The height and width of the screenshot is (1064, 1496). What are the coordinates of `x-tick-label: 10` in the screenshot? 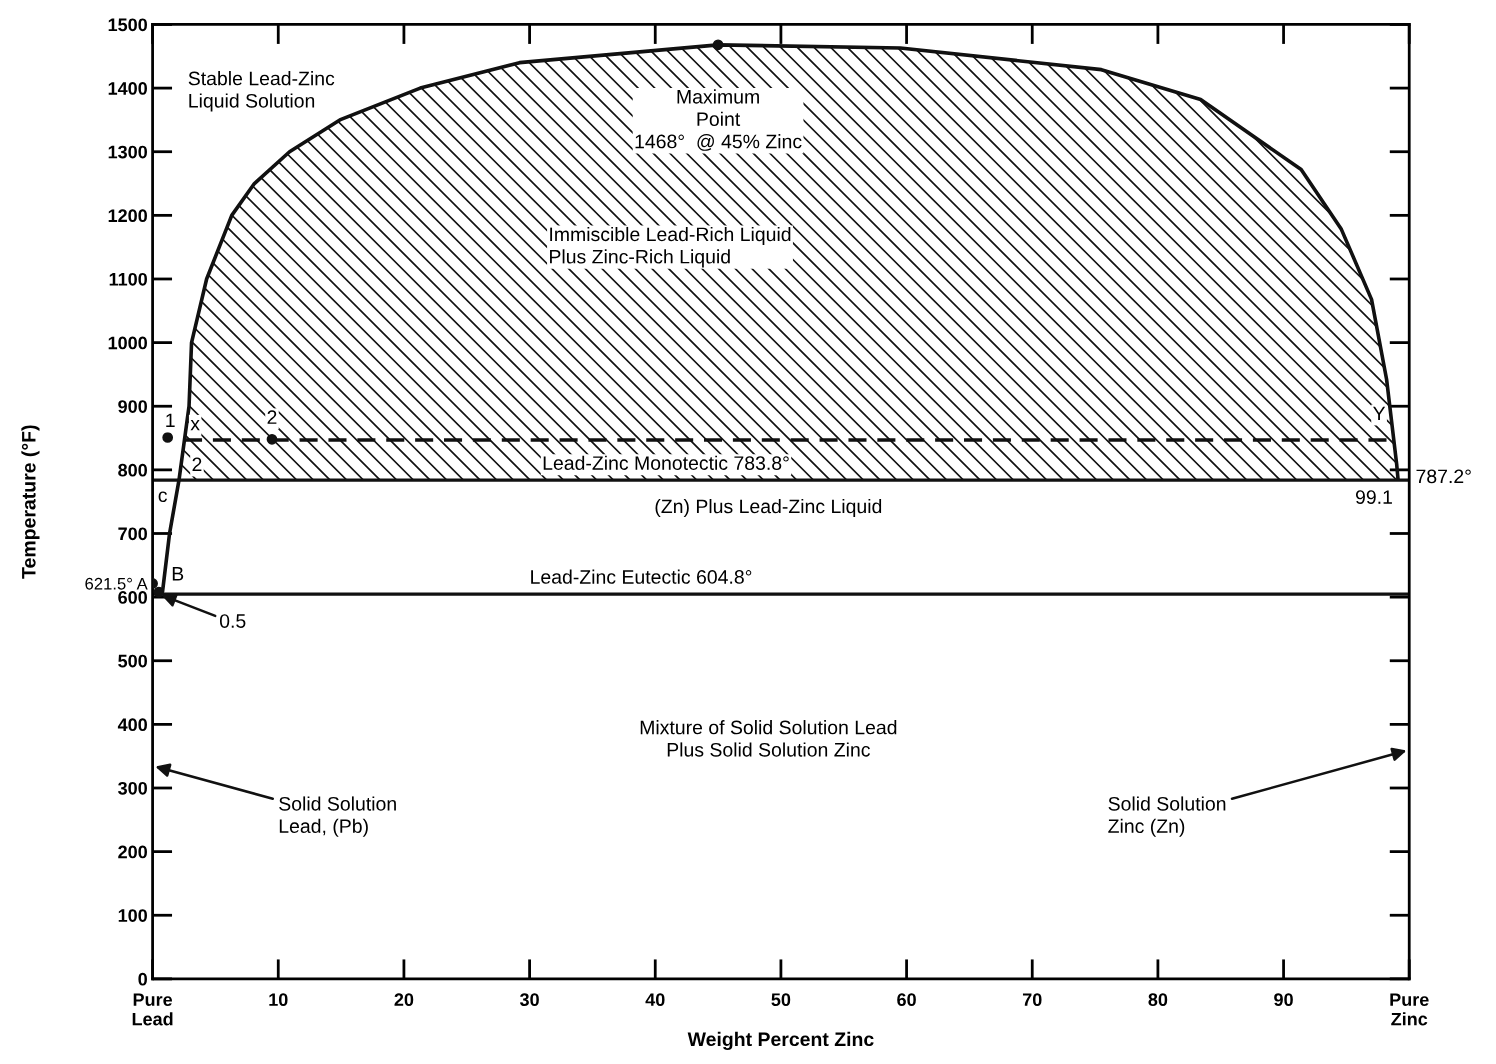 It's located at (278, 1000).